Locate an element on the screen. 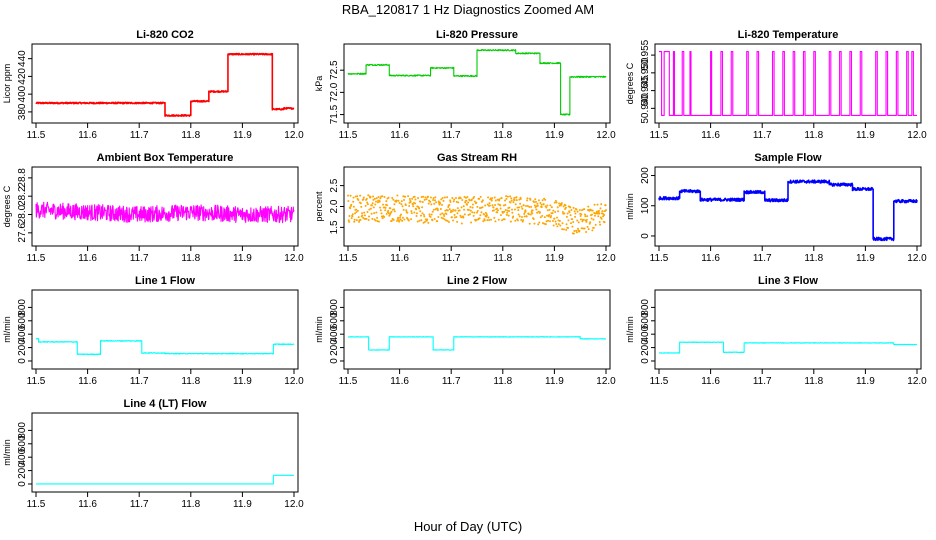  panel-title-rh: Gas Stream RH is located at coordinates (477, 158).